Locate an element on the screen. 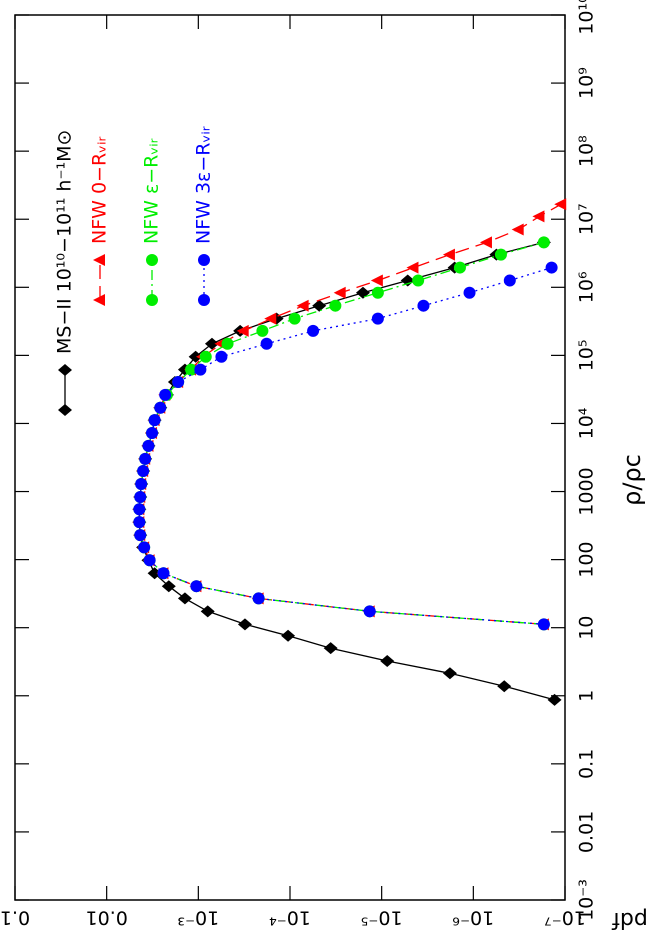  y-tick-label: 0.01 is located at coordinates (107, 918).